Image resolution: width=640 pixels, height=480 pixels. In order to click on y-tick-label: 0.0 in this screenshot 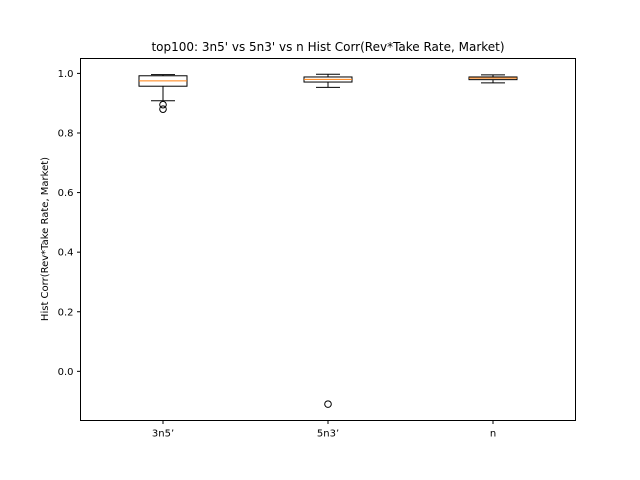, I will do `click(66, 372)`.